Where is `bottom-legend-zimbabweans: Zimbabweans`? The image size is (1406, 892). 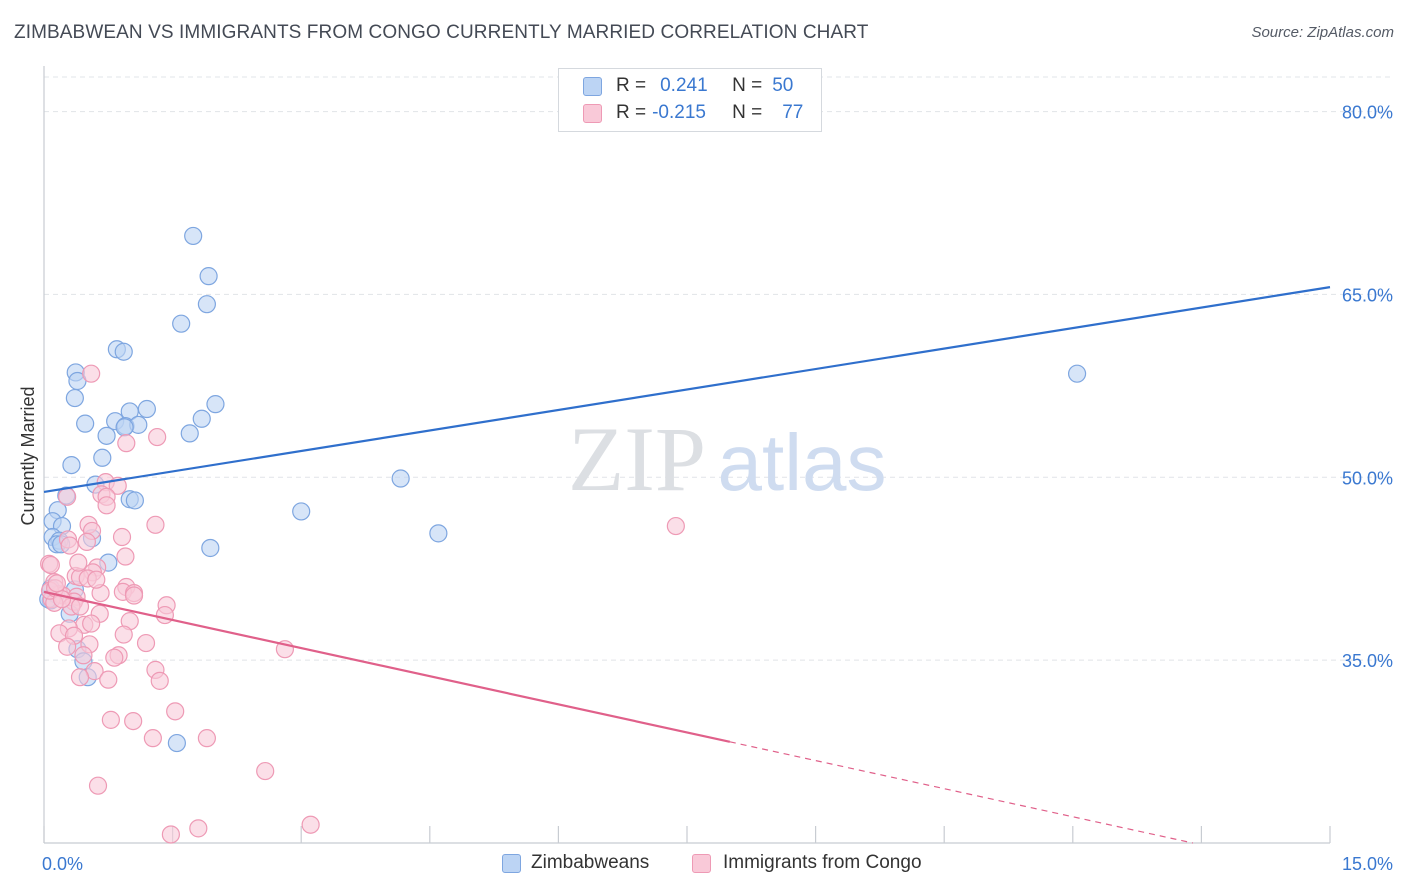 bottom-legend-zimbabweans: Zimbabweans is located at coordinates (575, 863).